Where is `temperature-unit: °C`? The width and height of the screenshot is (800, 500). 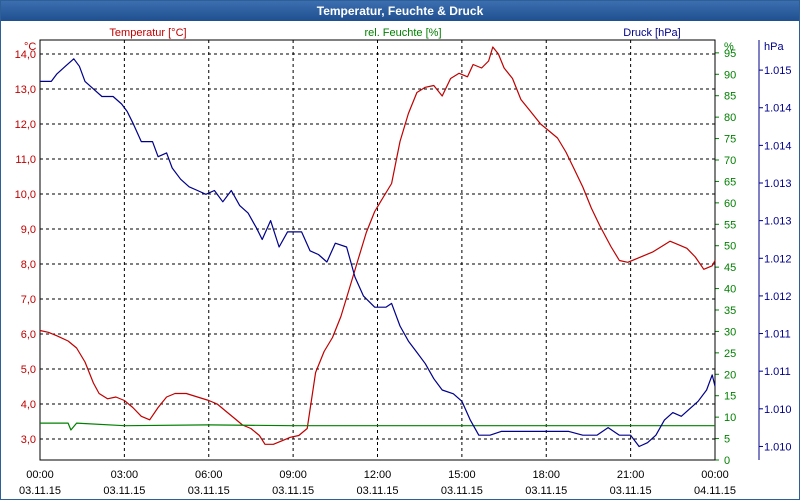 temperature-unit: °C is located at coordinates (30, 47).